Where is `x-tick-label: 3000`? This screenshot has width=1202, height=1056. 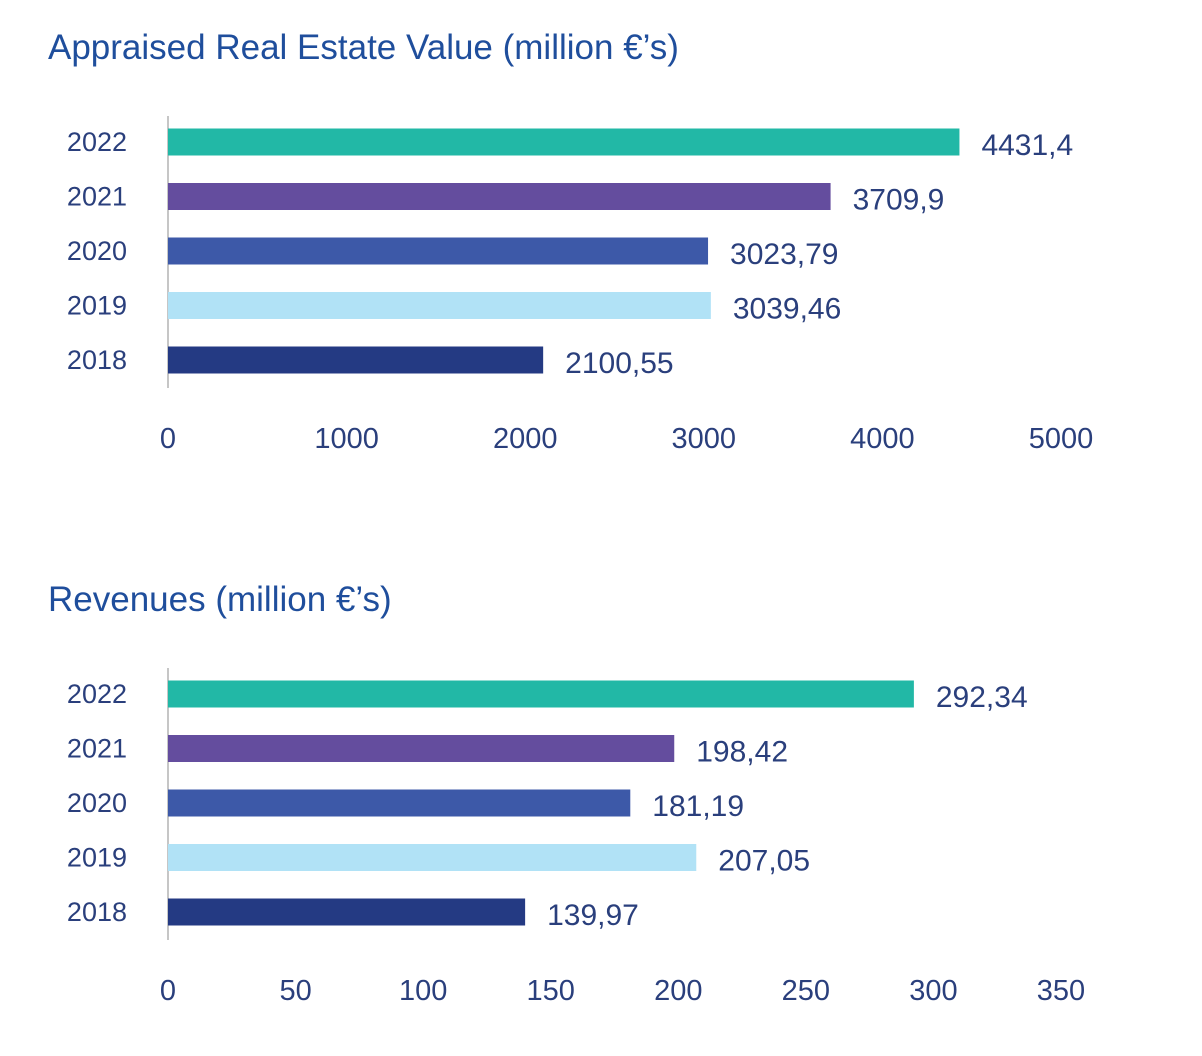 x-tick-label: 3000 is located at coordinates (704, 439).